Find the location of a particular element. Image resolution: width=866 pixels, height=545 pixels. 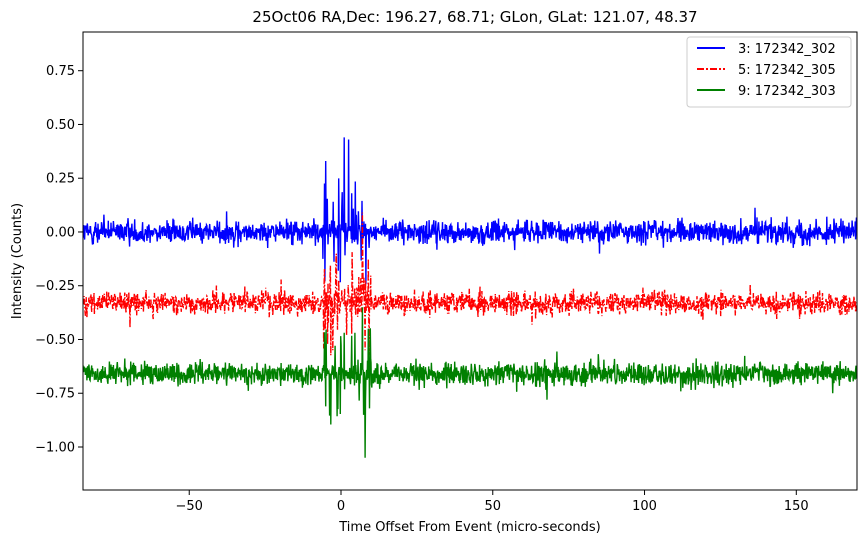

y-tick-label: 0.75 is located at coordinates (60, 71).